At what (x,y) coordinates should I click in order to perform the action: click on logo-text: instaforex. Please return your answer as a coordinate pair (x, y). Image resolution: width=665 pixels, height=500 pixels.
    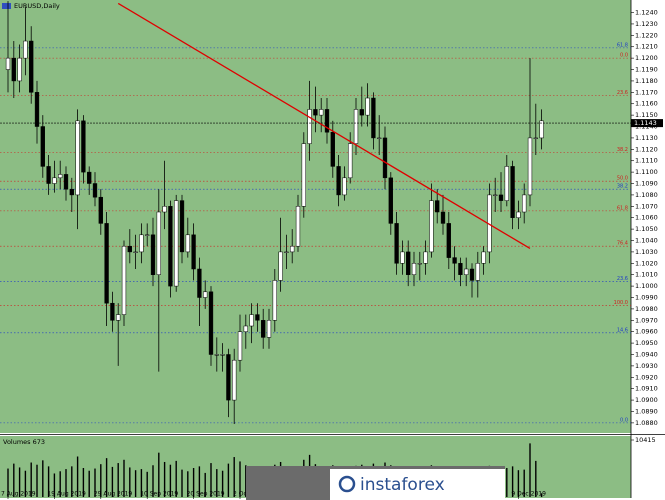
    Looking at the image, I should click on (402, 485).